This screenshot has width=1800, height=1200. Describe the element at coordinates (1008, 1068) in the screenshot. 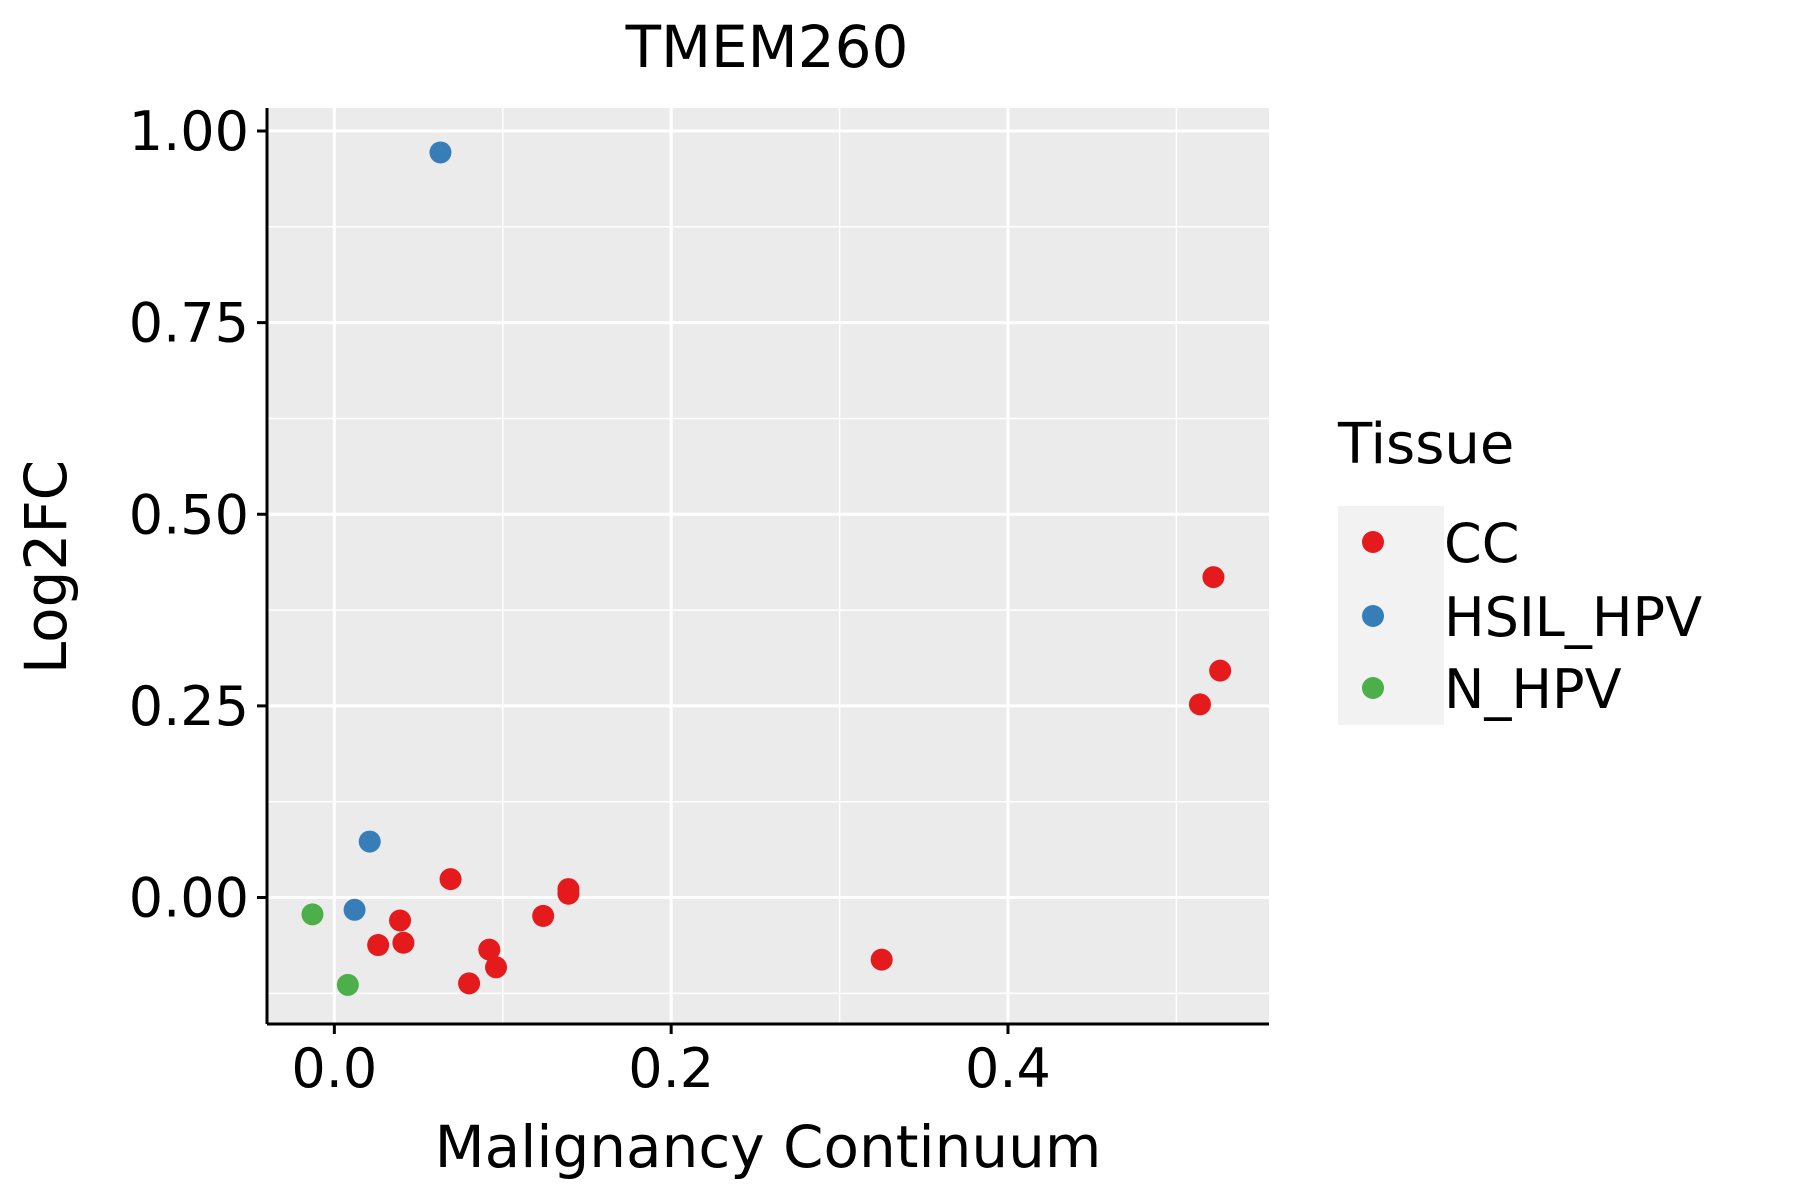

I see `x-tick-label: 0.4` at that location.